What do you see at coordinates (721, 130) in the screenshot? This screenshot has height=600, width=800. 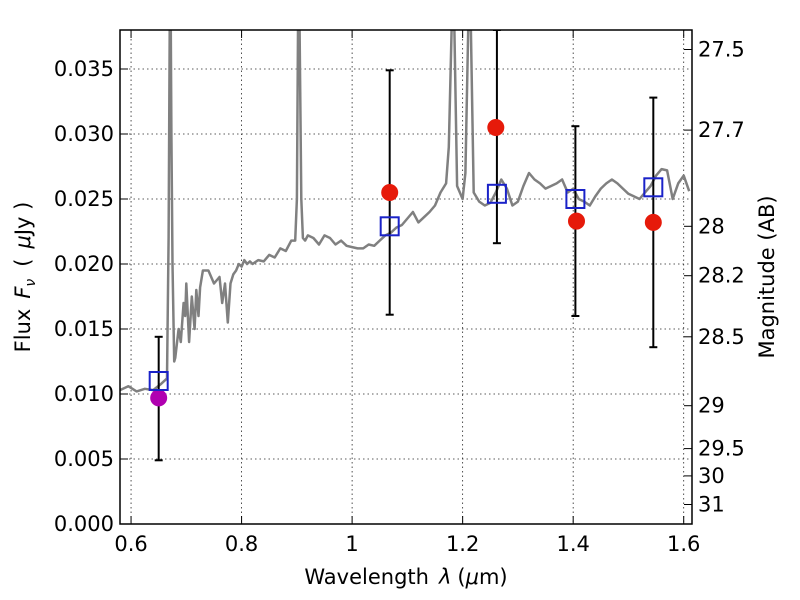 I see `y2-tick-label: 27.7` at bounding box center [721, 130].